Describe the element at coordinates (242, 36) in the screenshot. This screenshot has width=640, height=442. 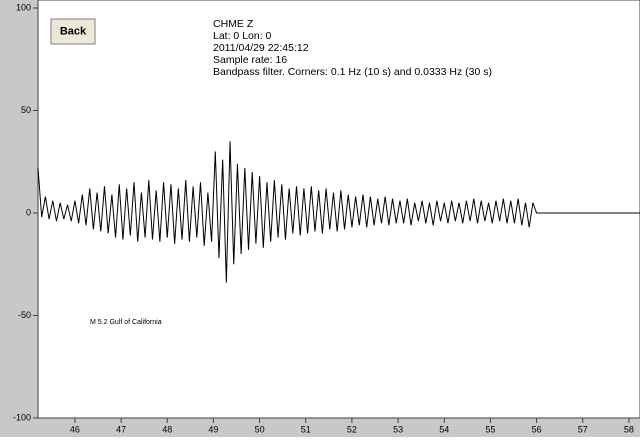
I see `info-line: Lat: 0 Lon: 0` at that location.